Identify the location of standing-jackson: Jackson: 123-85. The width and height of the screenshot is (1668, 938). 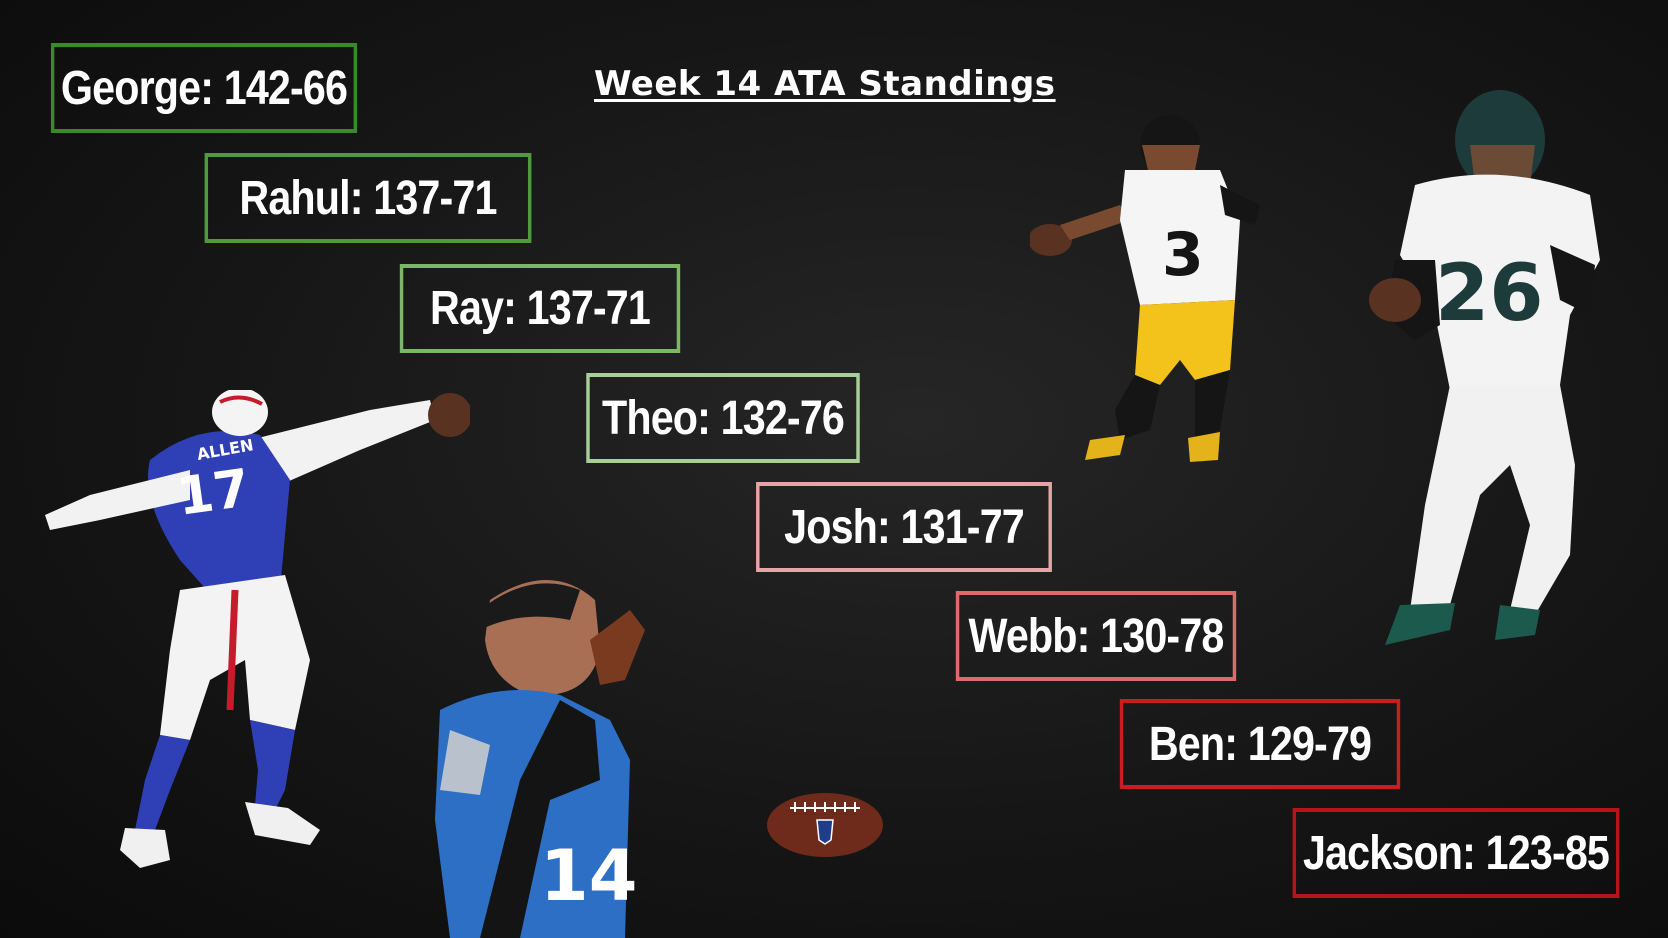
(1456, 853).